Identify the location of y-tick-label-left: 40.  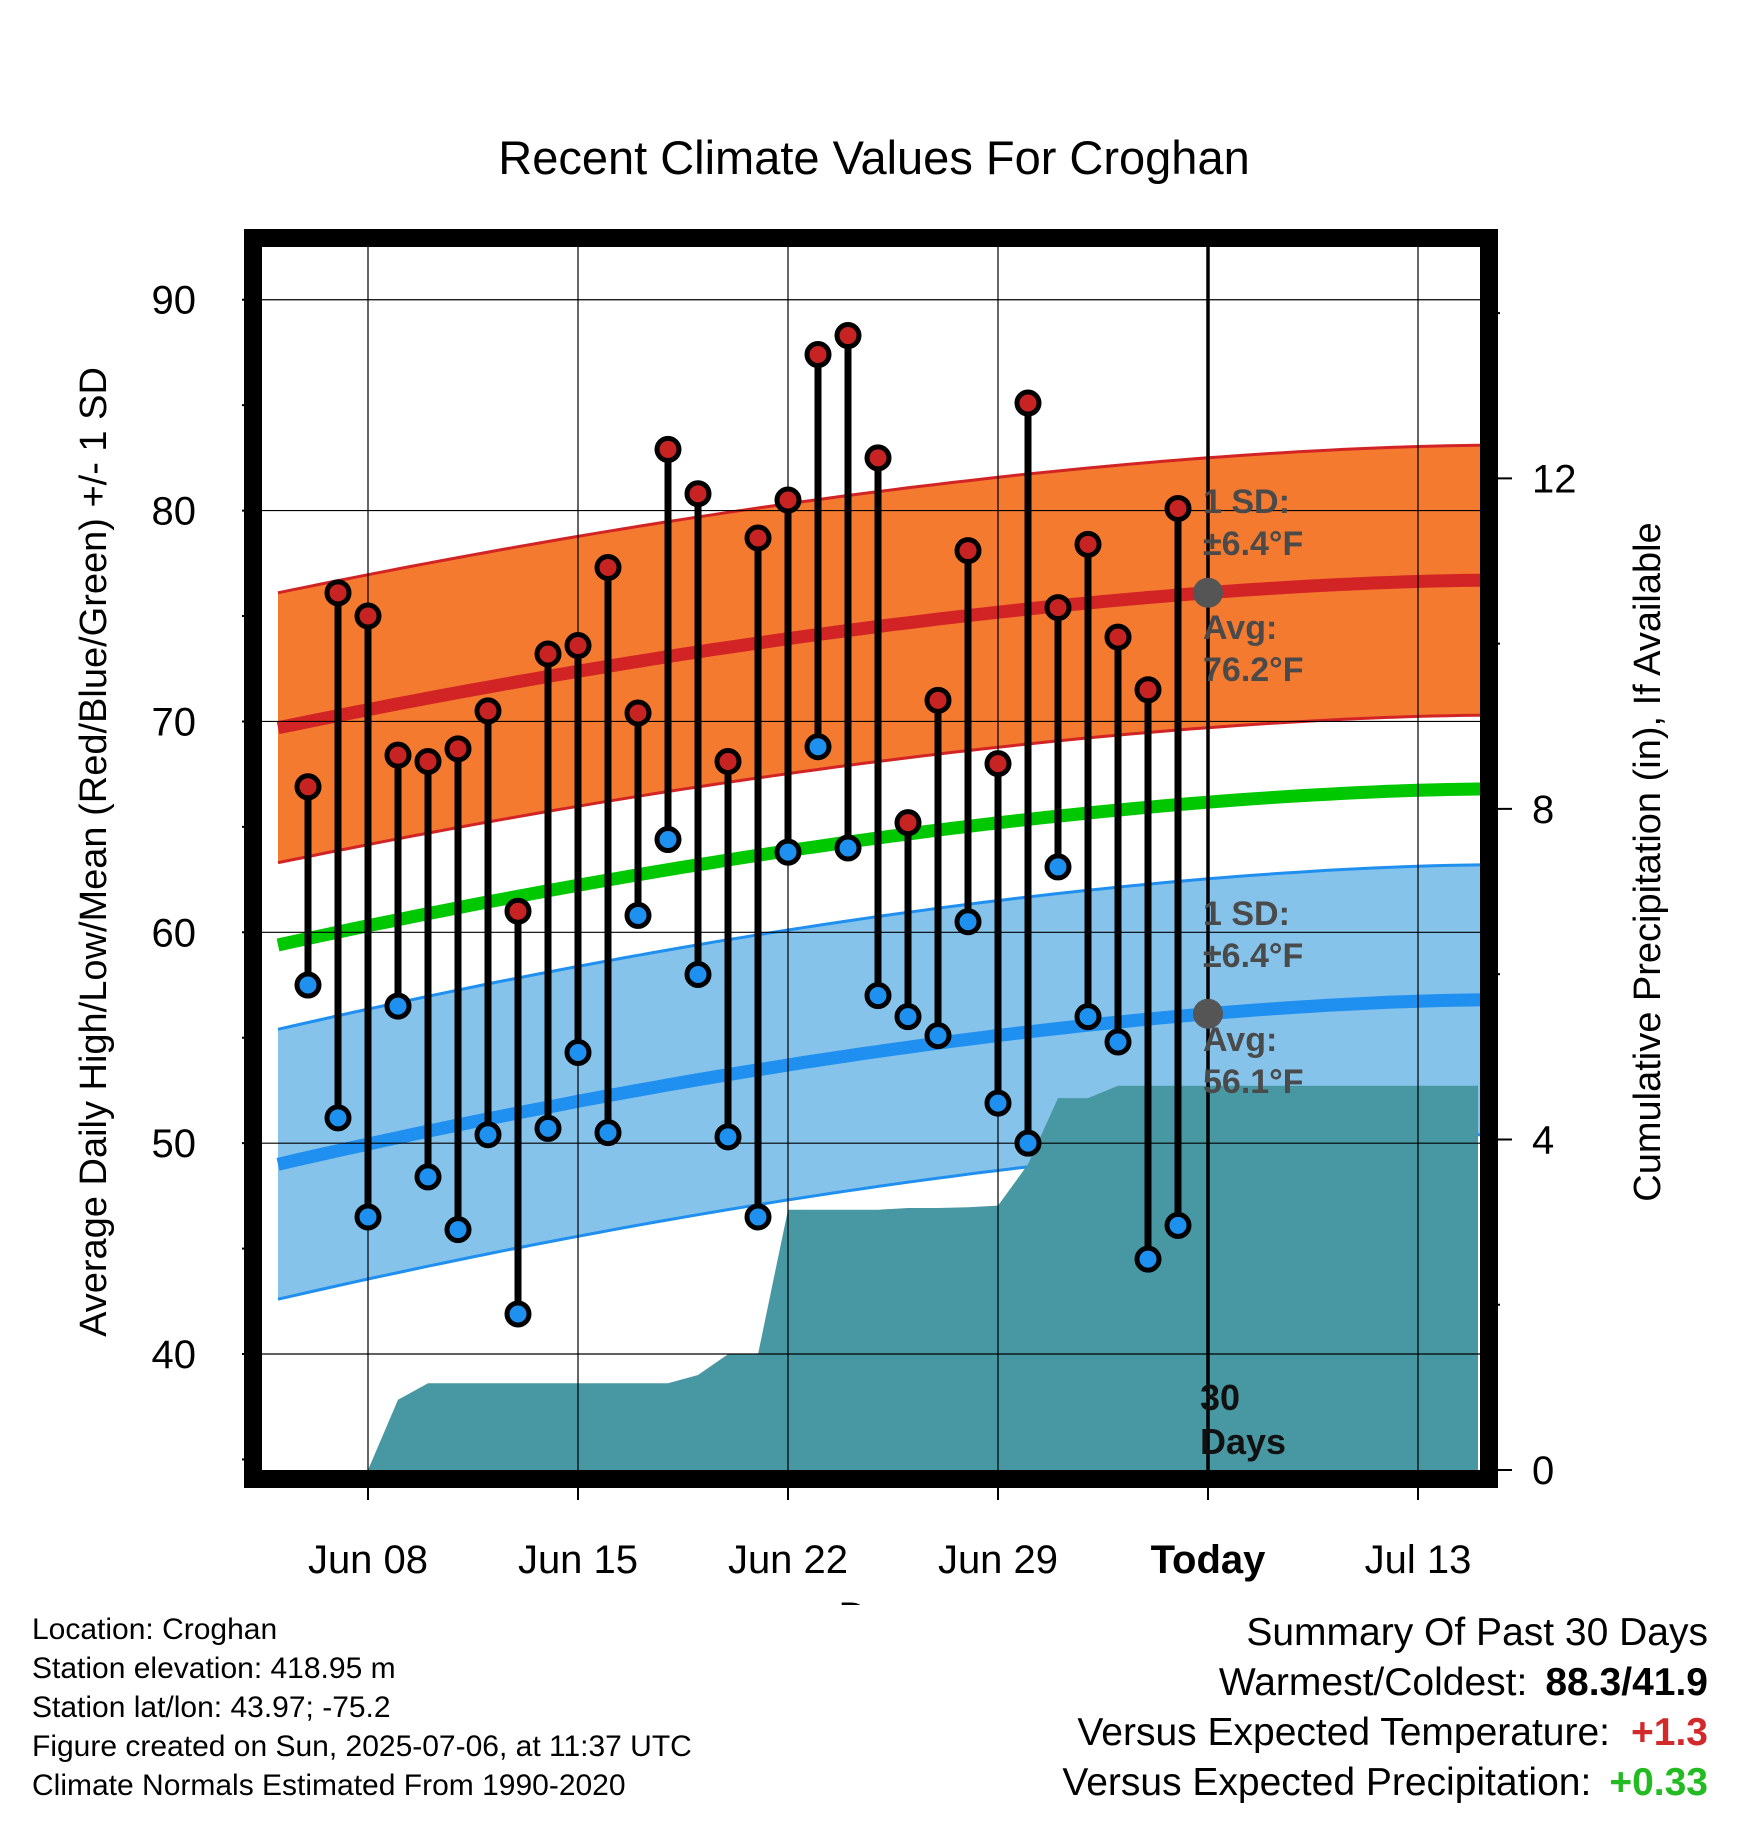
(174, 1355).